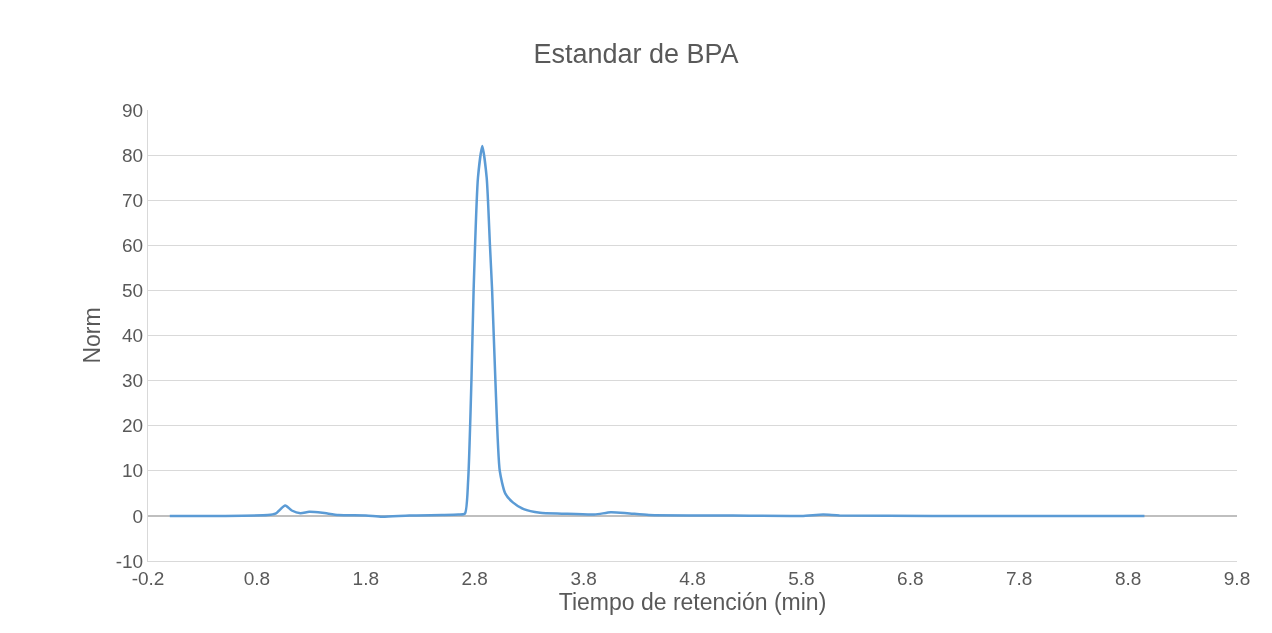 The height and width of the screenshot is (633, 1272). What do you see at coordinates (133, 426) in the screenshot?
I see `y-tick-label: 20` at bounding box center [133, 426].